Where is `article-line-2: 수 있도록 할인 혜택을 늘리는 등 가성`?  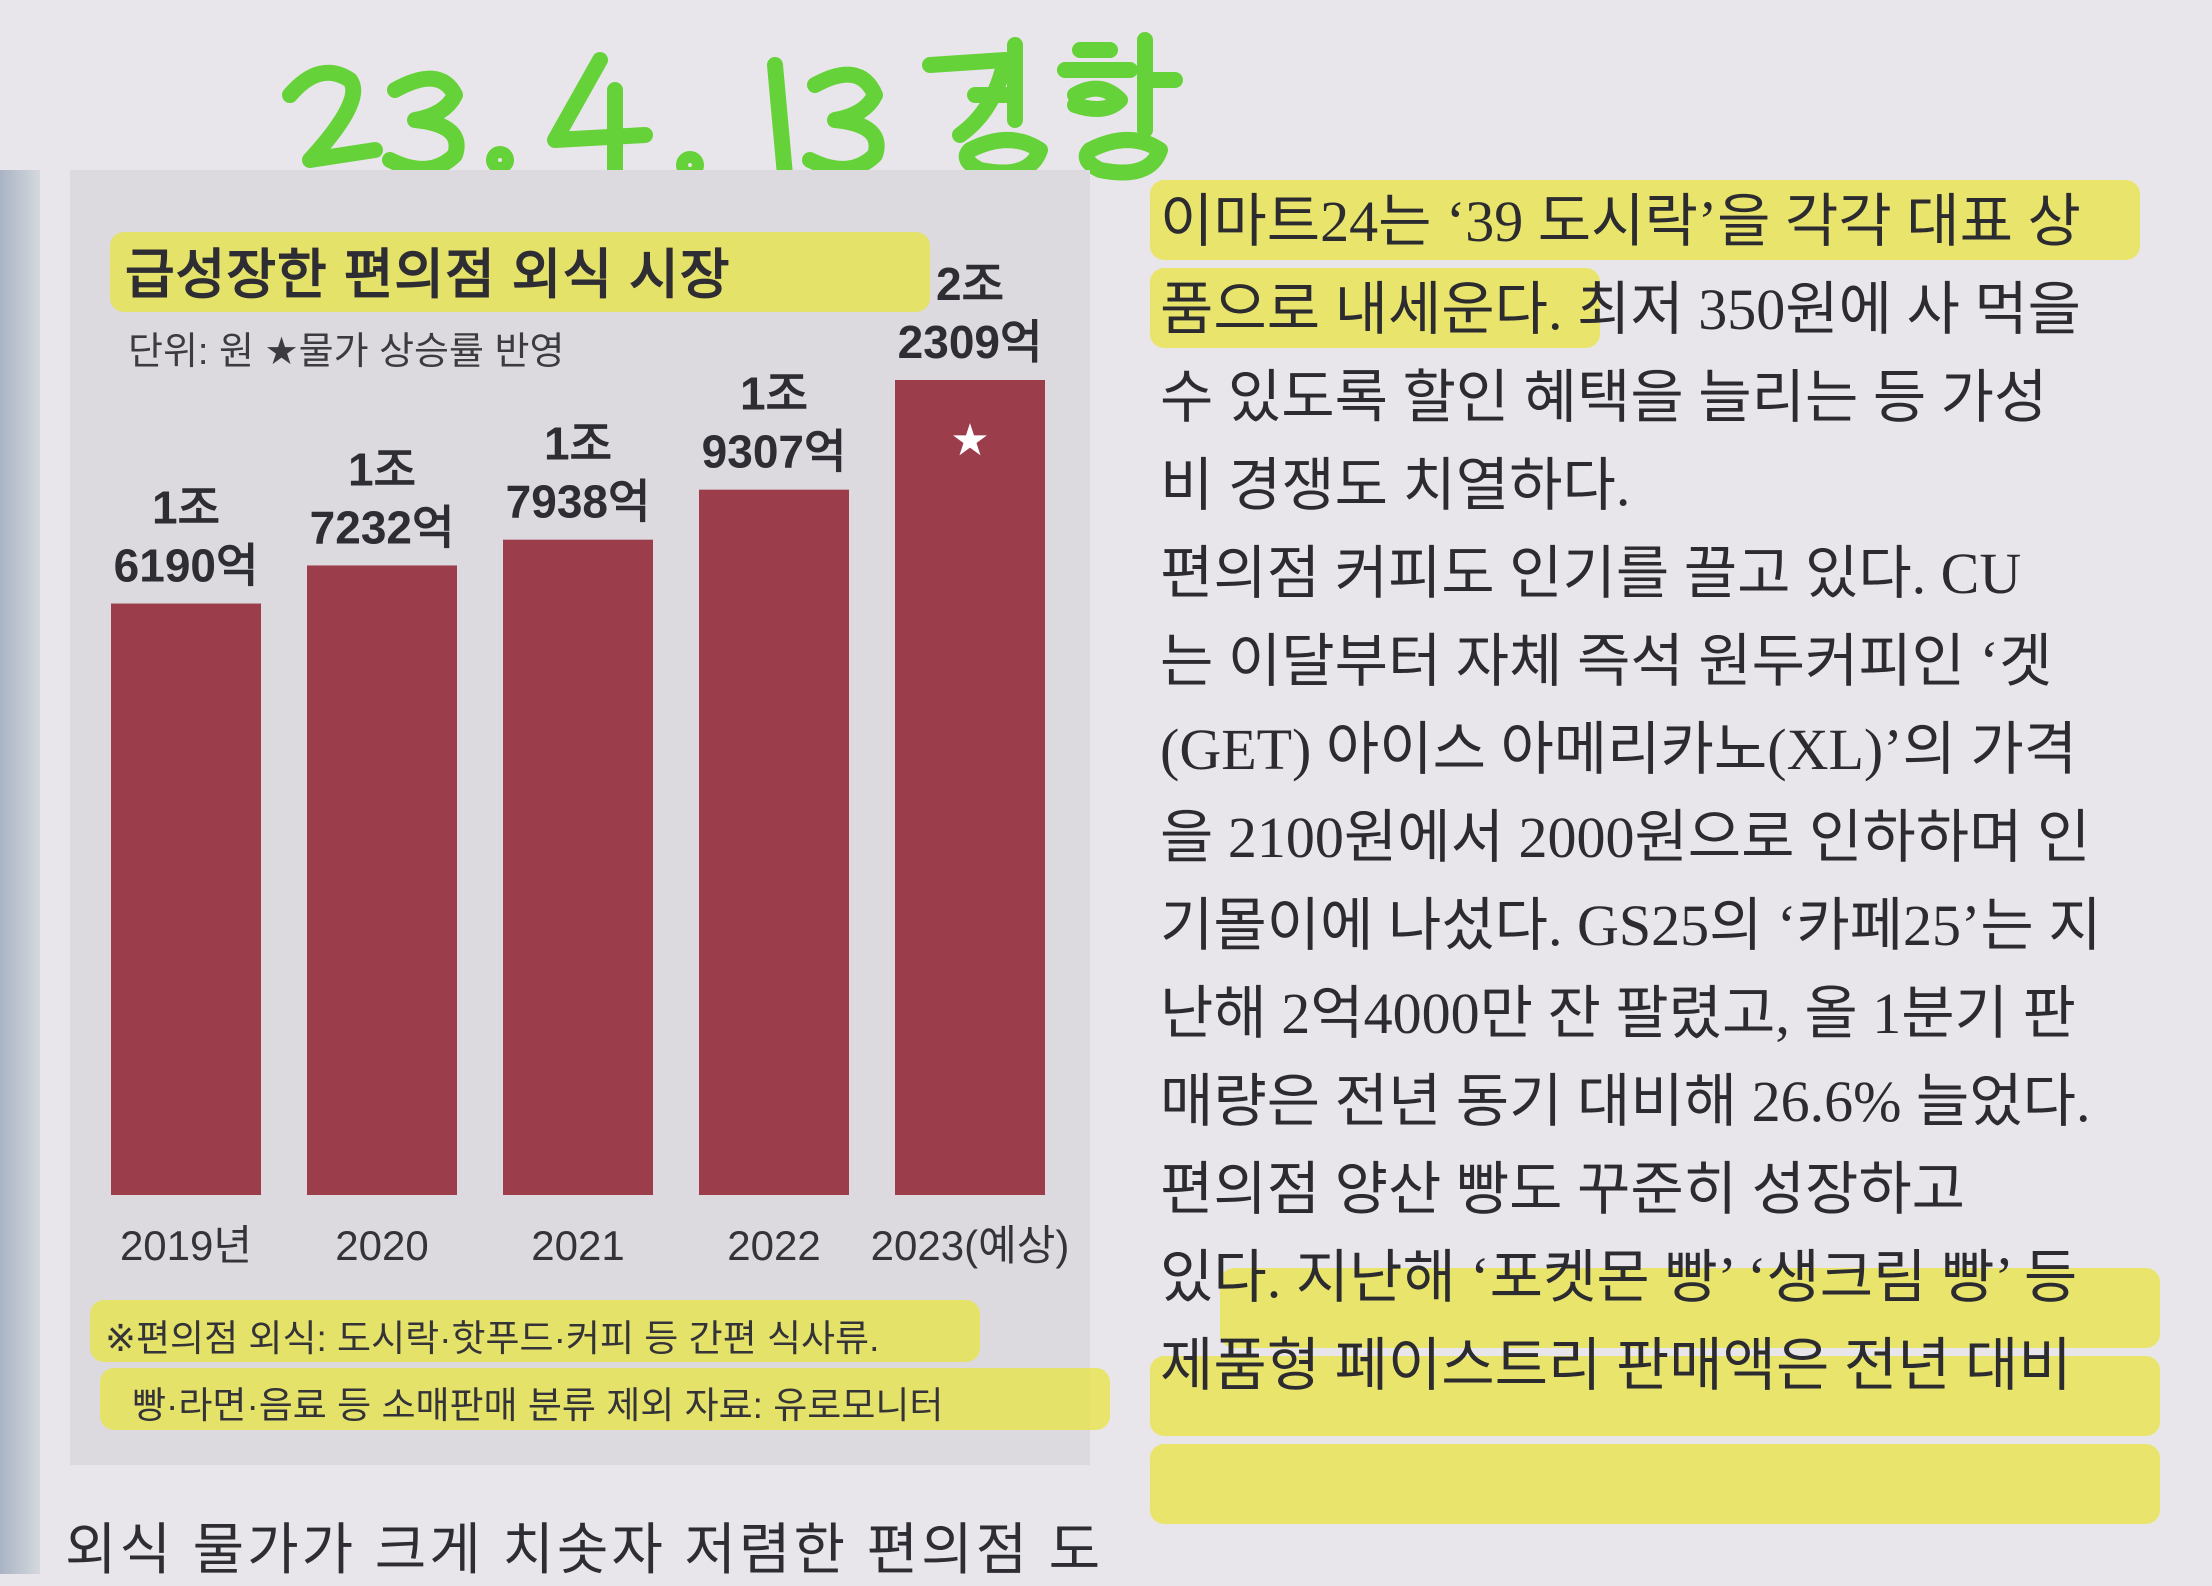
article-line-2: 수 있도록 할인 혜택을 늘리는 등 가성 is located at coordinates (1604, 397).